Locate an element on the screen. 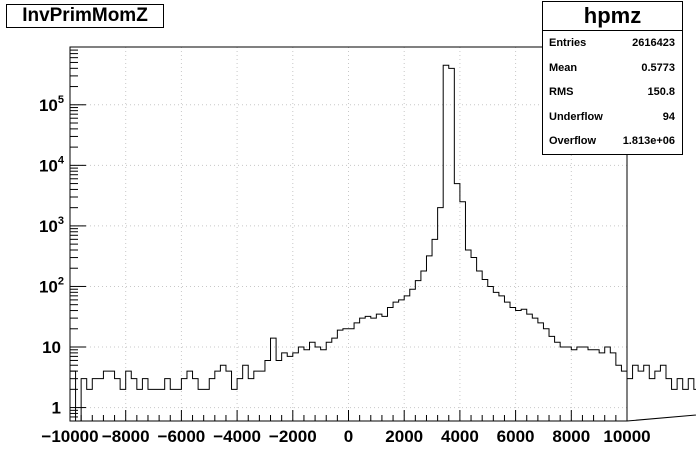 The image size is (696, 472). x-tick-label: 4000 is located at coordinates (460, 436).